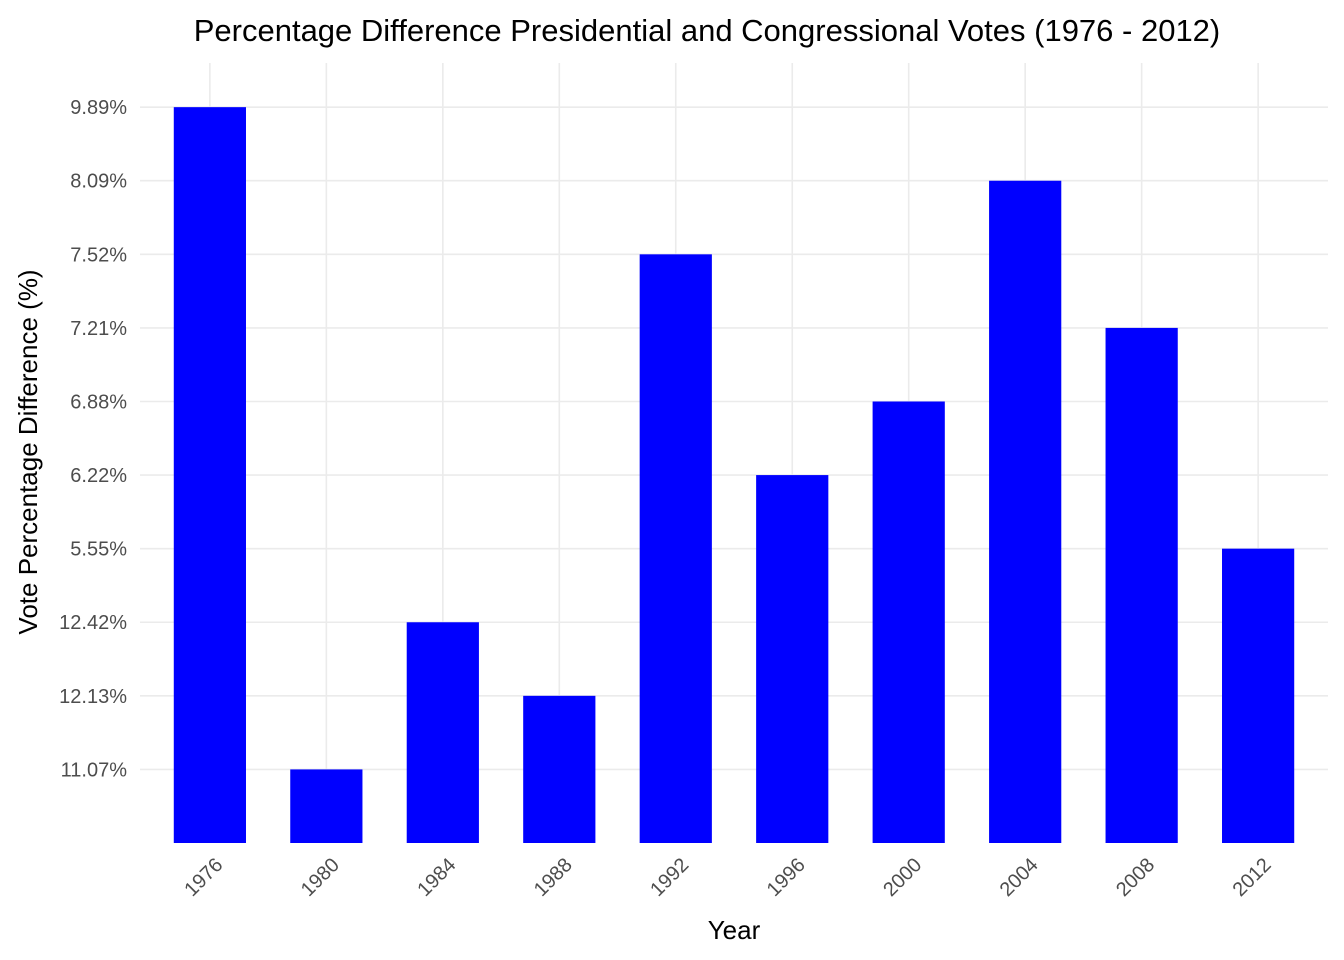  What do you see at coordinates (1135, 877) in the screenshot?
I see `x-tick-label: 2008` at bounding box center [1135, 877].